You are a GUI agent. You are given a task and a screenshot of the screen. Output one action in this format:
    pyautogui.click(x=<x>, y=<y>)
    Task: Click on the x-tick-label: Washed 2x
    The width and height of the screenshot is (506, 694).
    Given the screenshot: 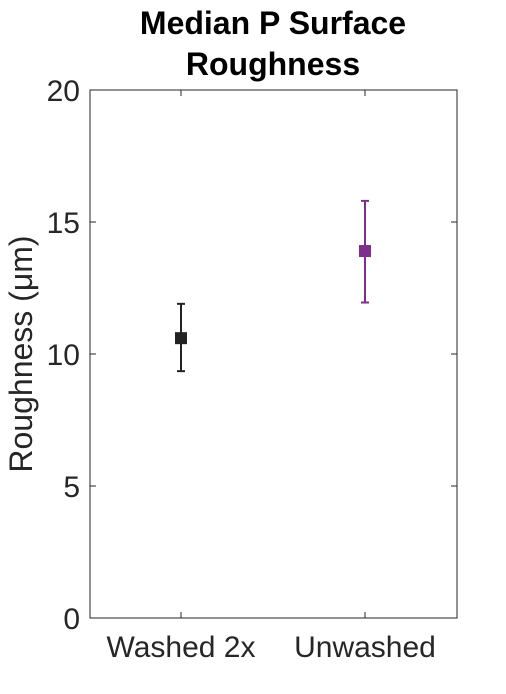 What is the action you would take?
    pyautogui.click(x=181, y=647)
    